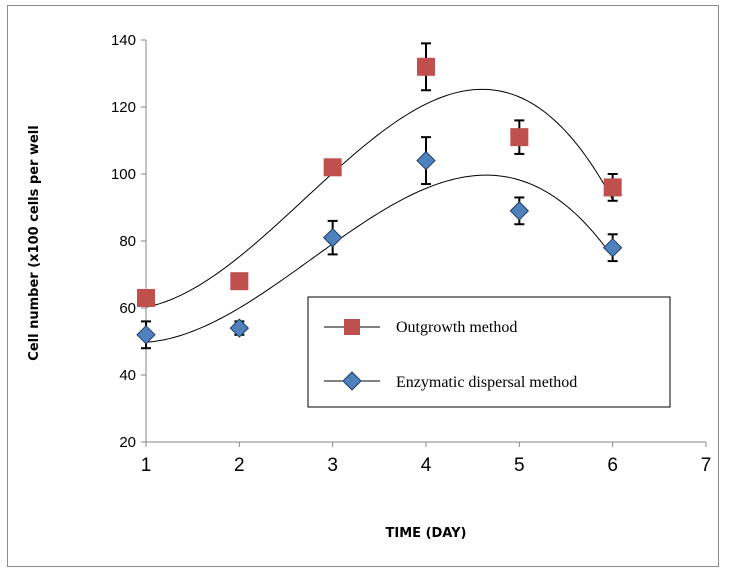 The width and height of the screenshot is (729, 573). What do you see at coordinates (127, 442) in the screenshot?
I see `y-tick-label: 20` at bounding box center [127, 442].